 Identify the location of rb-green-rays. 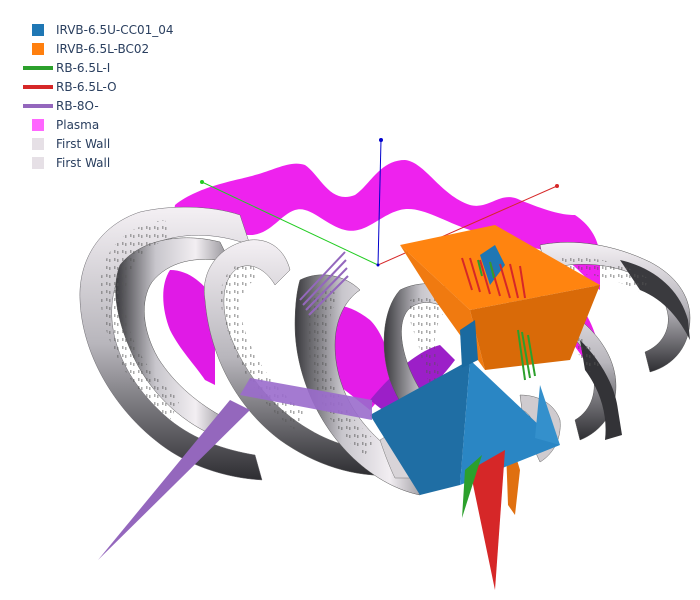
(499, 388).